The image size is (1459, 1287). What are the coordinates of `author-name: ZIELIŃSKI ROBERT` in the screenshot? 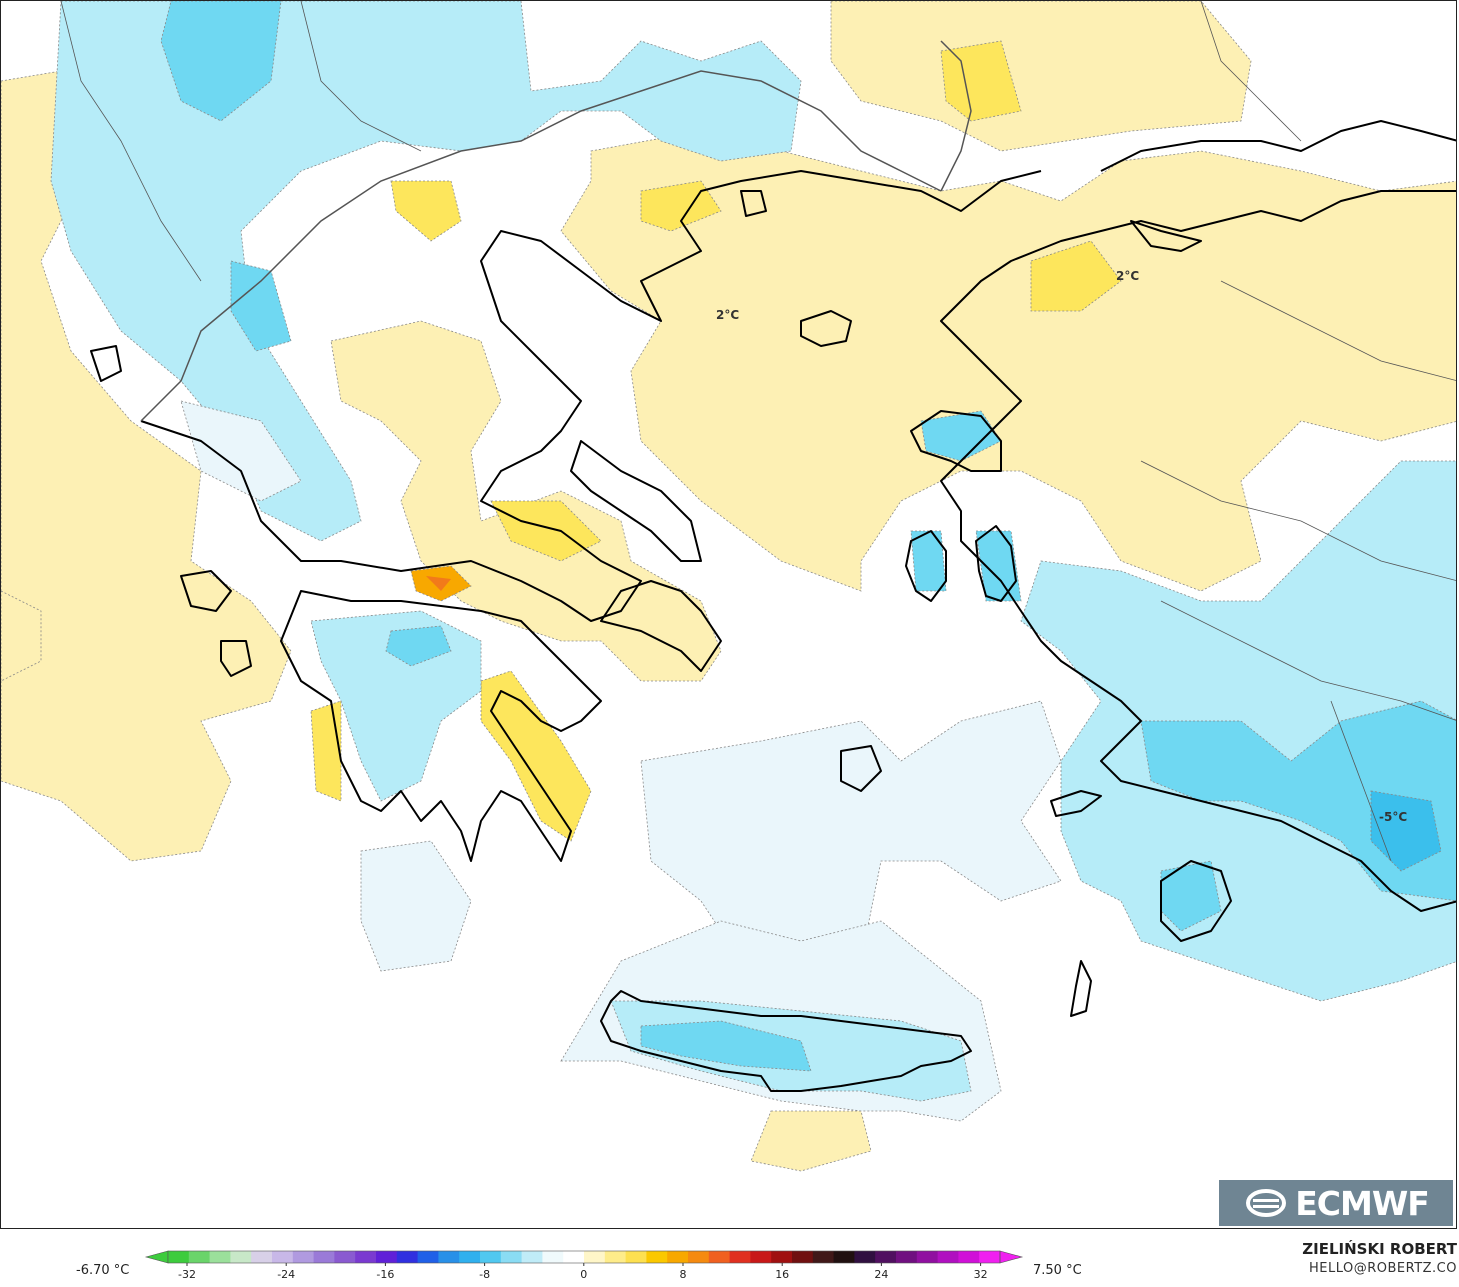 It's located at (1379, 1249).